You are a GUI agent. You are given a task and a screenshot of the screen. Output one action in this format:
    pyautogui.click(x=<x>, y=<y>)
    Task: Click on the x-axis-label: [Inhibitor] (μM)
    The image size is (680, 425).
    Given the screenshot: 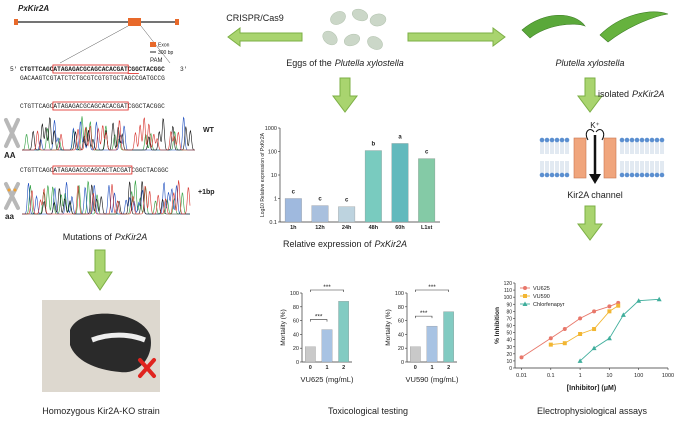 What is the action you would take?
    pyautogui.click(x=591, y=388)
    